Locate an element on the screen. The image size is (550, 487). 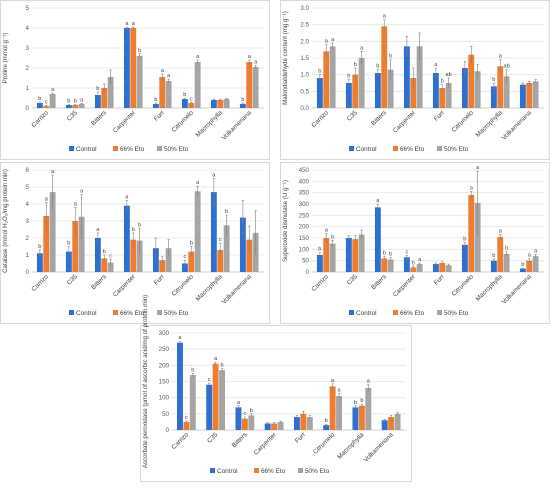
y-tick-label: 1 is located at coordinates (28, 88).